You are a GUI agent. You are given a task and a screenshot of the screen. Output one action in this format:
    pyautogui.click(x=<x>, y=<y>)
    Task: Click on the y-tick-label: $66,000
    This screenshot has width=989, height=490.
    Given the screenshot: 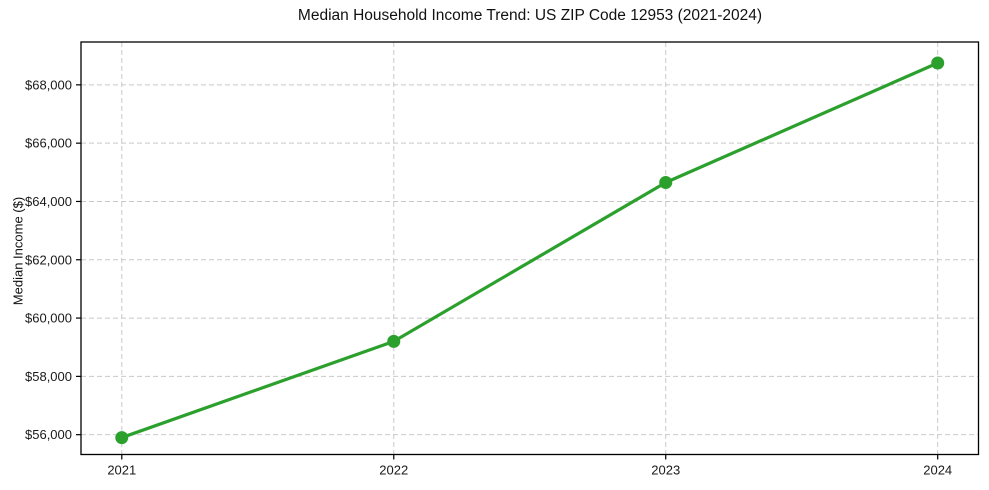 What is the action you would take?
    pyautogui.click(x=48, y=143)
    